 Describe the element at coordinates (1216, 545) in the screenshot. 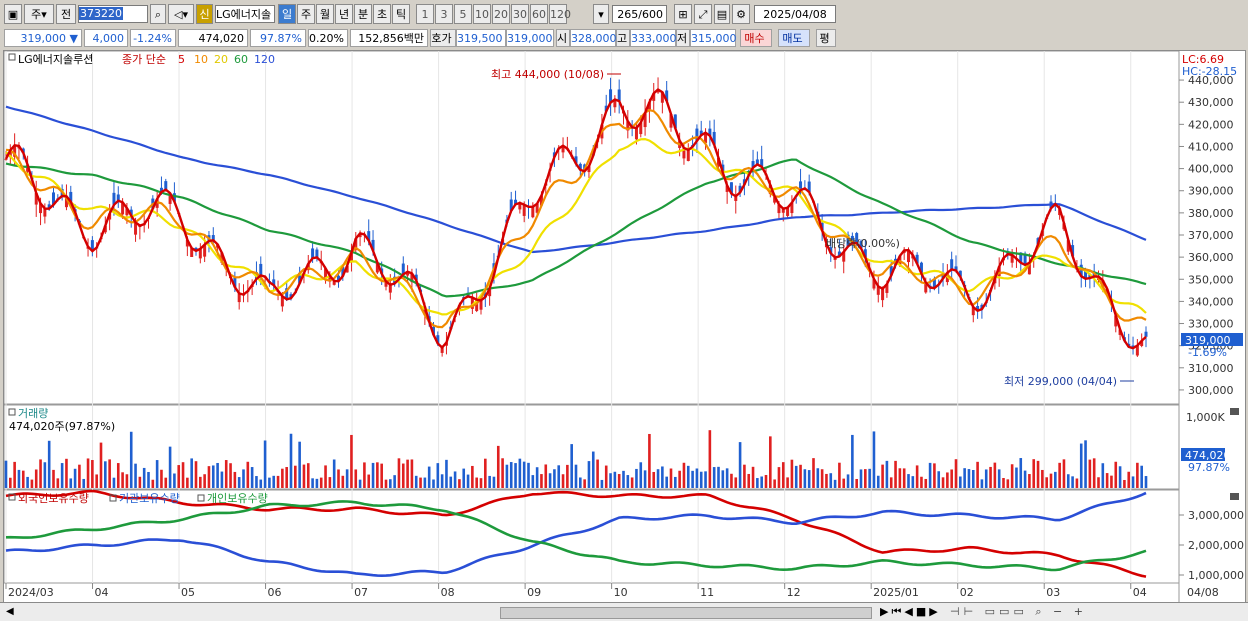

I see `holder-y-tick-label: 2,000,000` at that location.